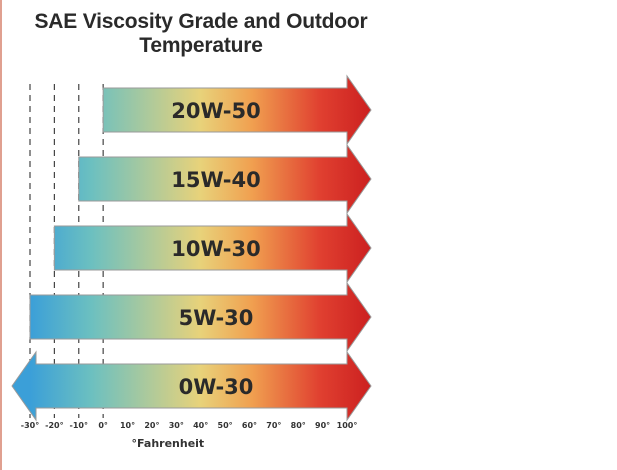  What do you see at coordinates (176, 425) in the screenshot?
I see `x-tick-label: 30°` at bounding box center [176, 425].